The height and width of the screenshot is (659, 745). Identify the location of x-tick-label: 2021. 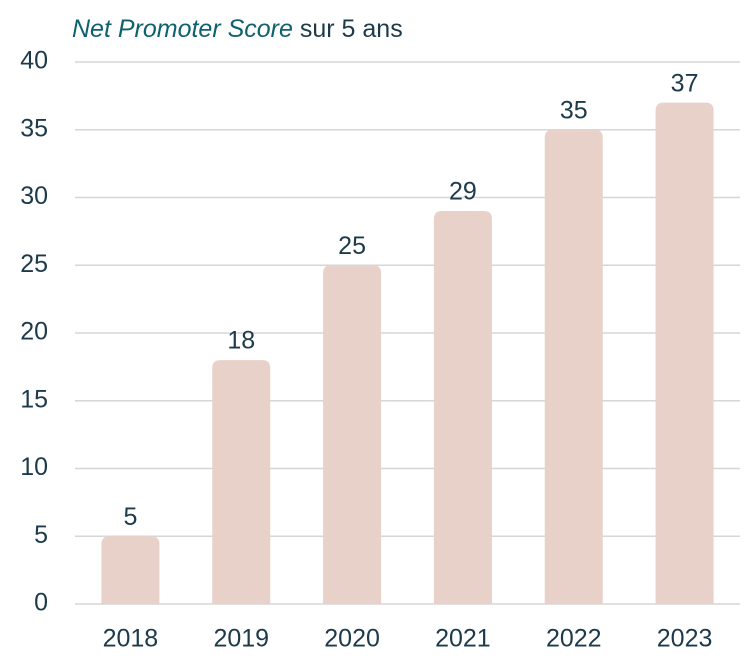
(463, 639).